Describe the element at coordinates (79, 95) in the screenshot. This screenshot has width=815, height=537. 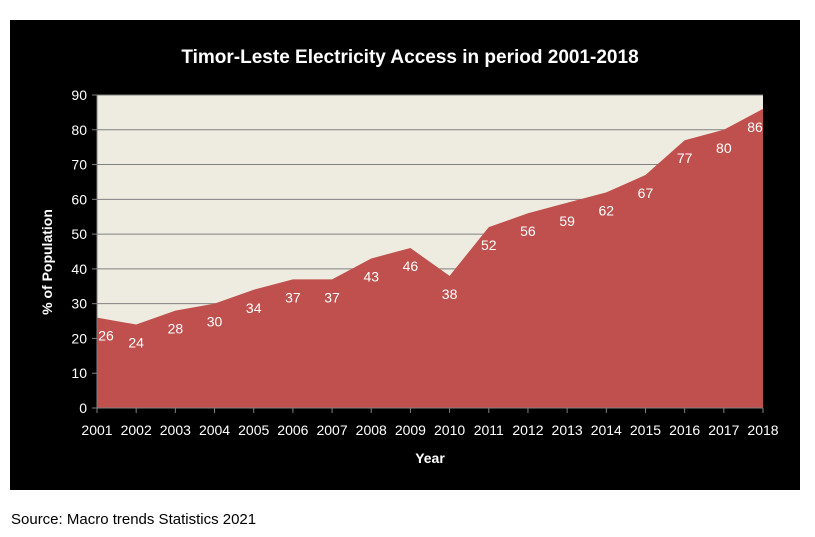
I see `y-tick-label: 90` at that location.